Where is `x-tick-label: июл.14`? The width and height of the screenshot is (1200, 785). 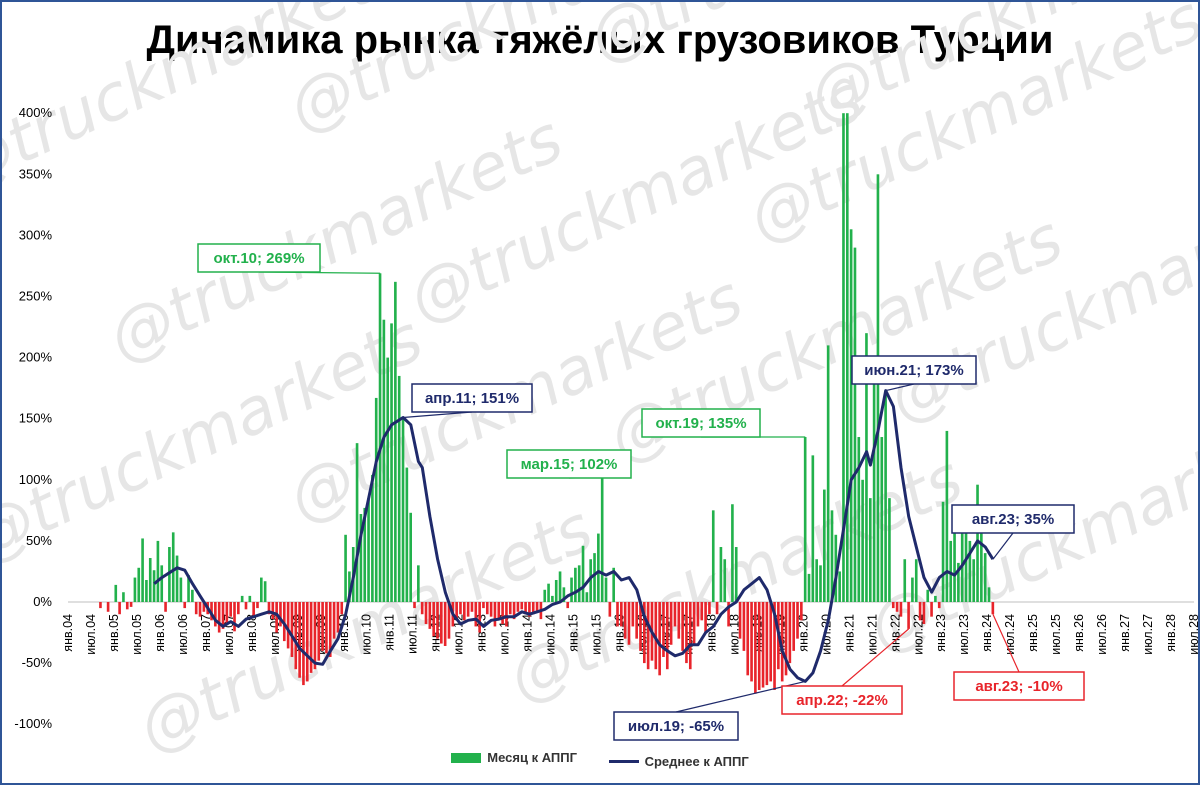 x-tick-label: июл.14 is located at coordinates (551, 634).